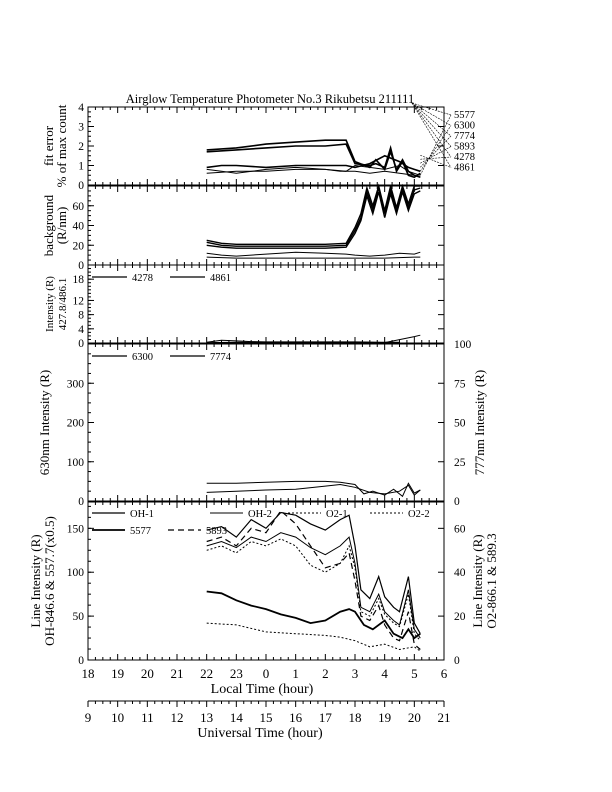 This screenshot has height=792, width=612. I want to click on y-axis-label: Line Intensity (R), so click(35, 580).